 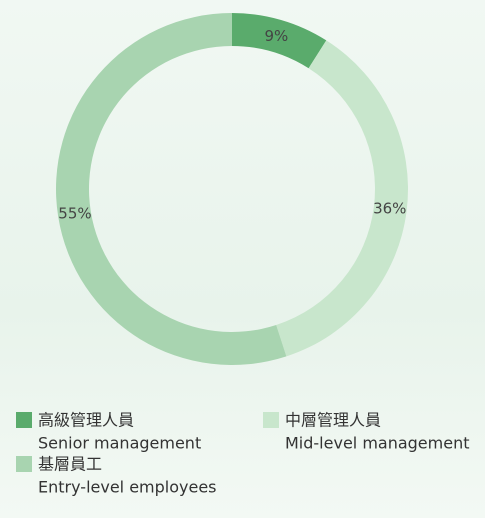 I want to click on legend-label: 基層員工, so click(x=70, y=464).